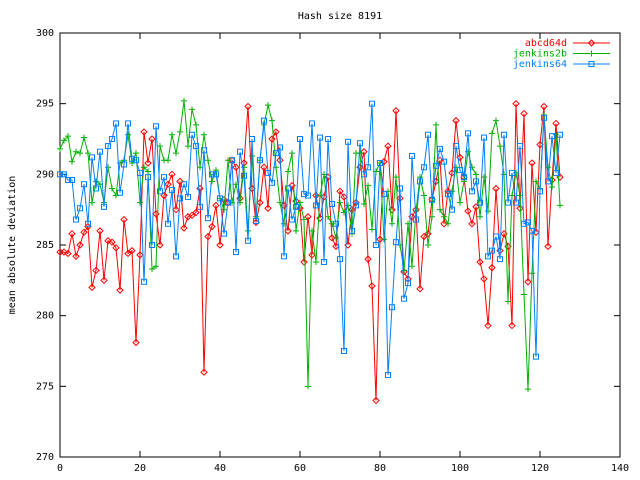 The height and width of the screenshot is (480, 640). What do you see at coordinates (140, 468) in the screenshot?
I see `x-tick-label: 20` at bounding box center [140, 468].